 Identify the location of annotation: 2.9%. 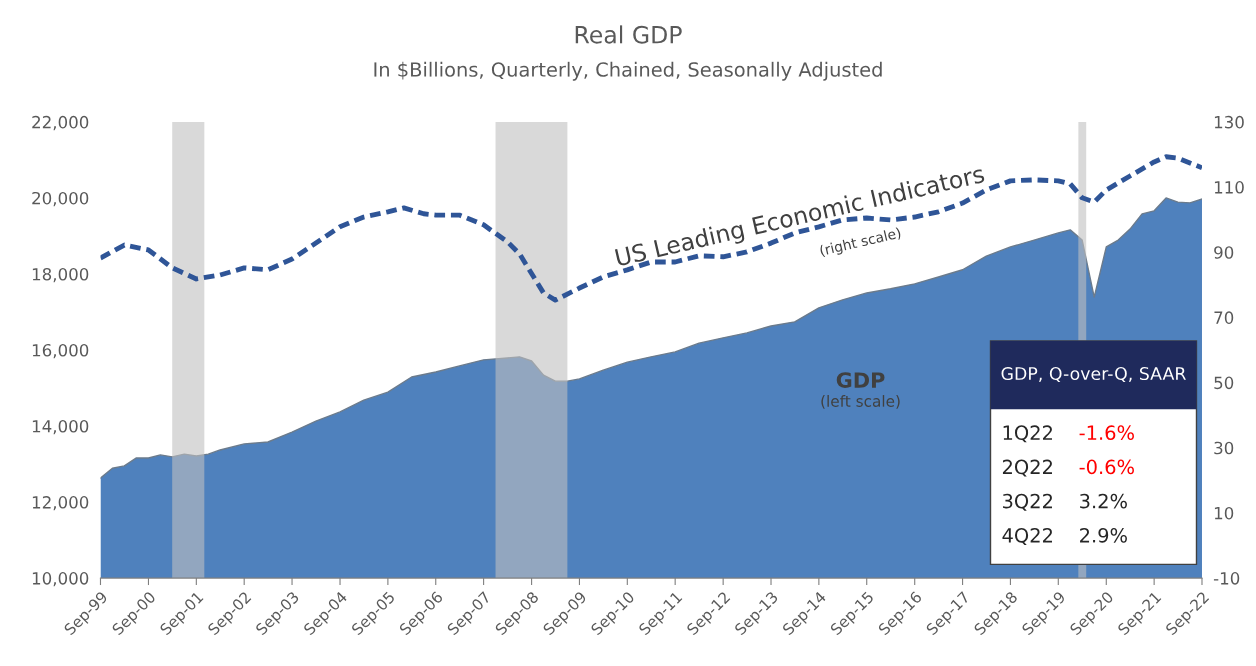
(1103, 535).